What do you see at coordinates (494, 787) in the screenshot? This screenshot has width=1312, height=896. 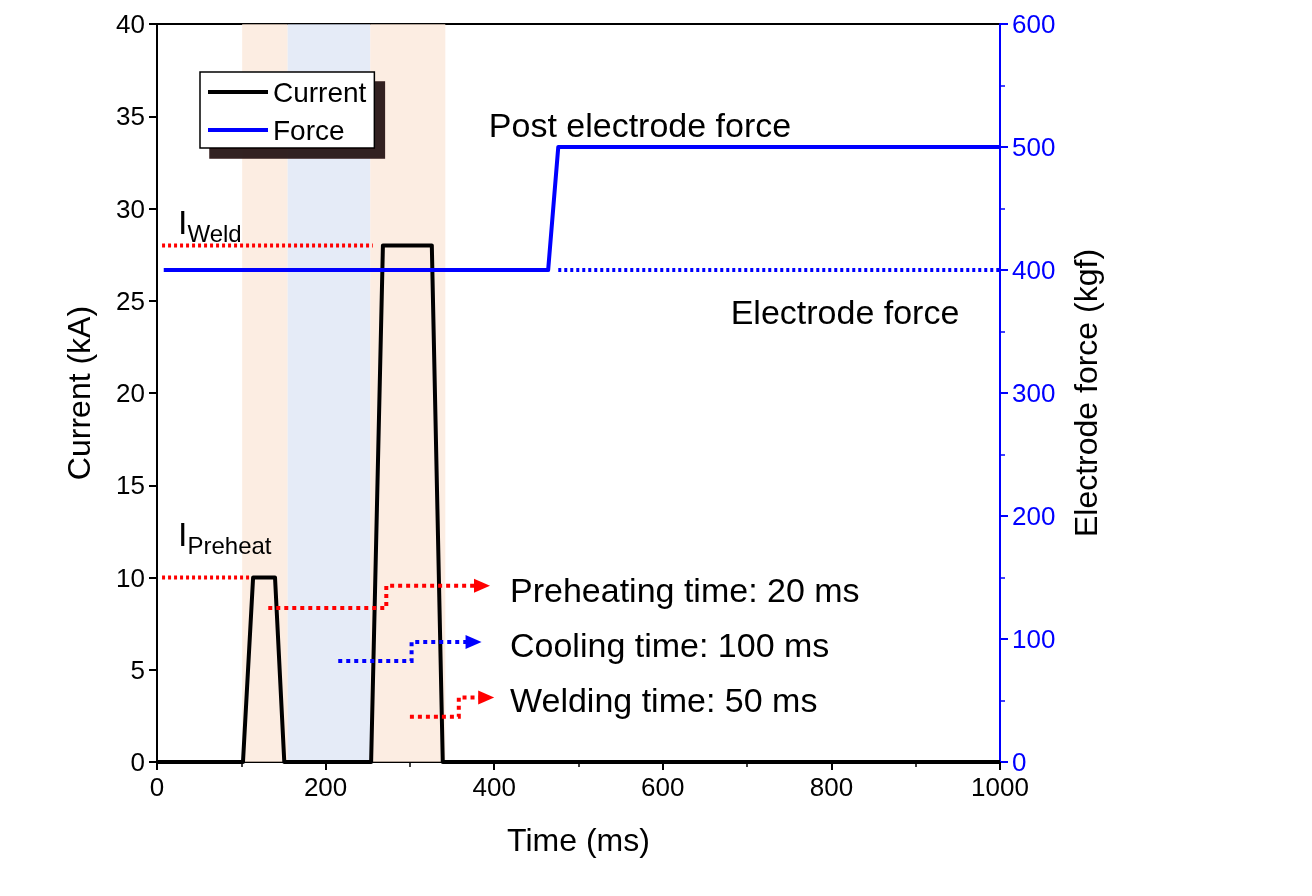 I see `x-tick-label: 400` at bounding box center [494, 787].